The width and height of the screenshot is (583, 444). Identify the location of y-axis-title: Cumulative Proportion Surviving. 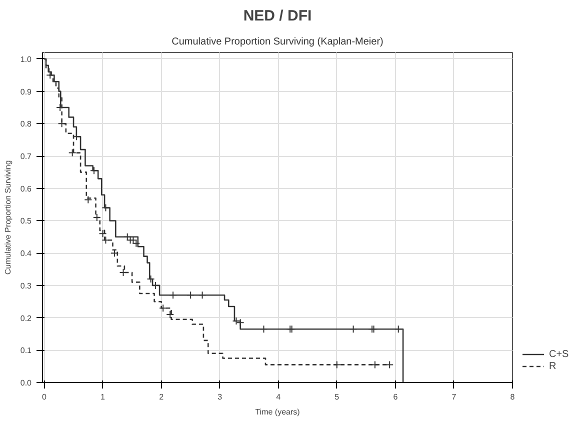
(7, 217).